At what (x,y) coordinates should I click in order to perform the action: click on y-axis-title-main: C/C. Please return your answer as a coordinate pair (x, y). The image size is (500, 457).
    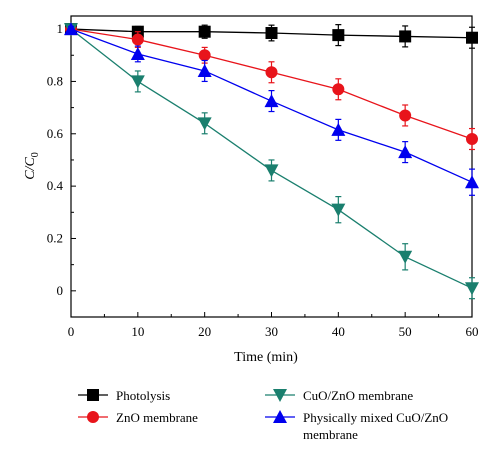
    Looking at the image, I should click on (30, 168).